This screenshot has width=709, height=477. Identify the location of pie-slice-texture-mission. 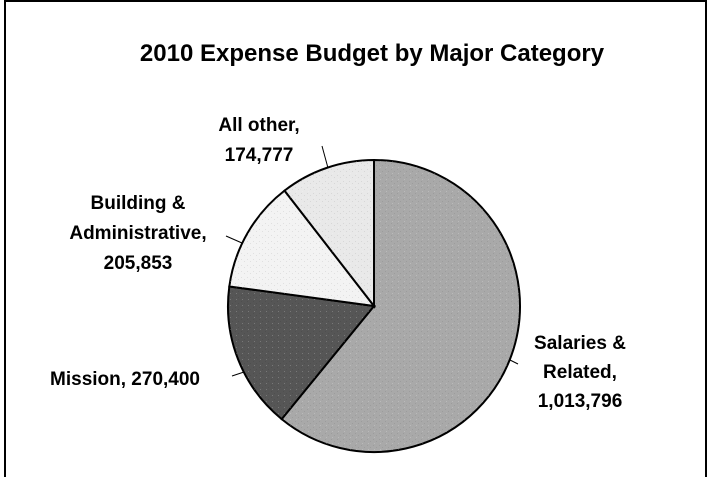
(300, 353).